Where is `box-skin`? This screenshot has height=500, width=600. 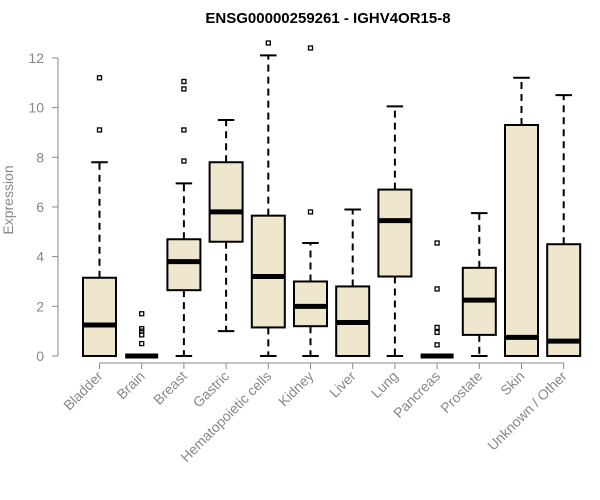
box-skin is located at coordinates (521, 216).